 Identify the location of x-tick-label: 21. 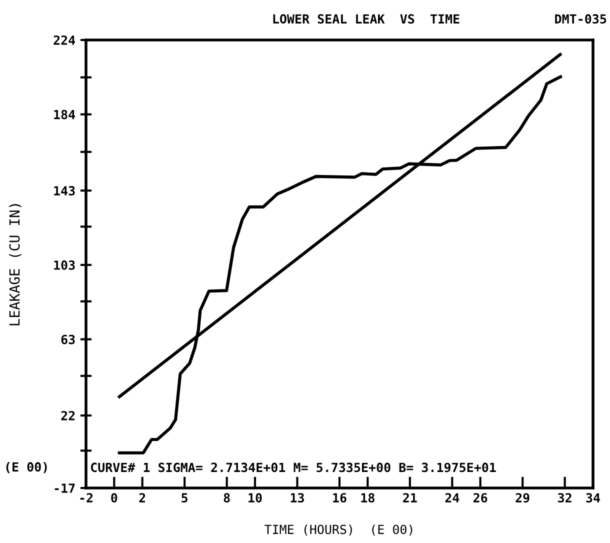
(410, 497).